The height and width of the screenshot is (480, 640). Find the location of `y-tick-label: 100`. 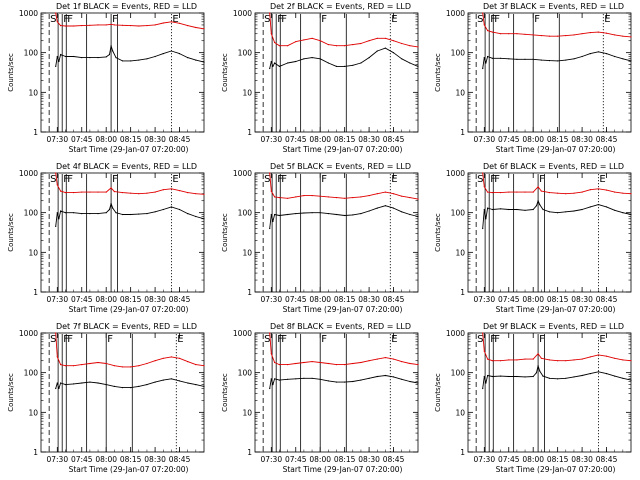

y-tick-label: 100 is located at coordinates (245, 213).